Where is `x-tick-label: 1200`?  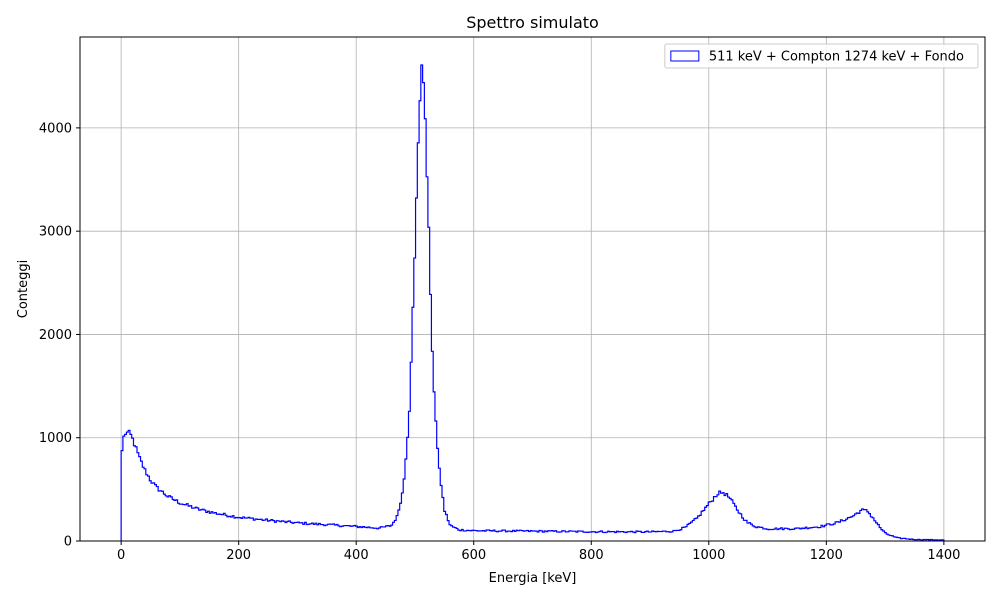 x-tick-label: 1200 is located at coordinates (826, 555).